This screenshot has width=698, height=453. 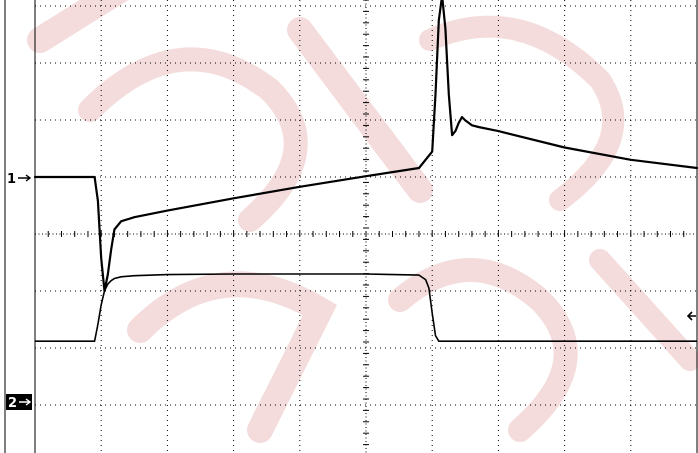 I want to click on channel-2-trace, so click(x=366, y=307).